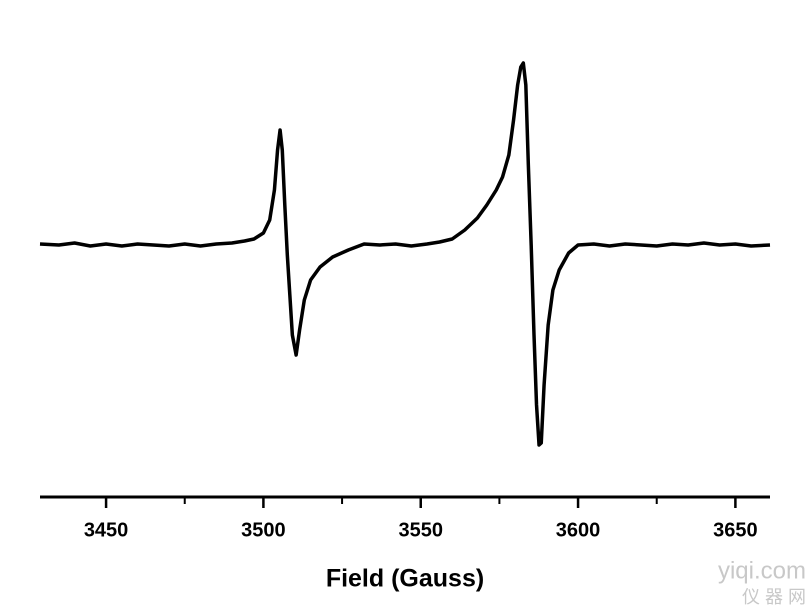  Describe the element at coordinates (774, 597) in the screenshot. I see `watermark: 仪 器 网` at that location.